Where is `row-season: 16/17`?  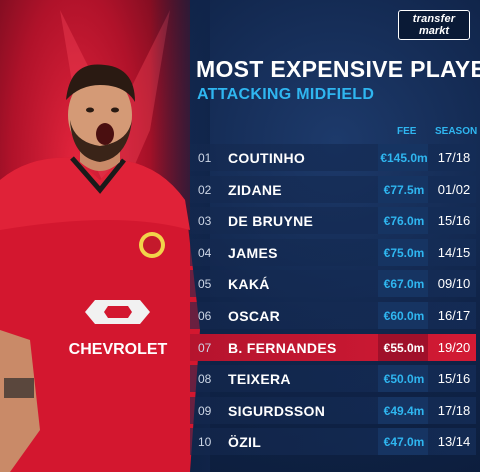
row-season: 16/17 is located at coordinates (454, 315).